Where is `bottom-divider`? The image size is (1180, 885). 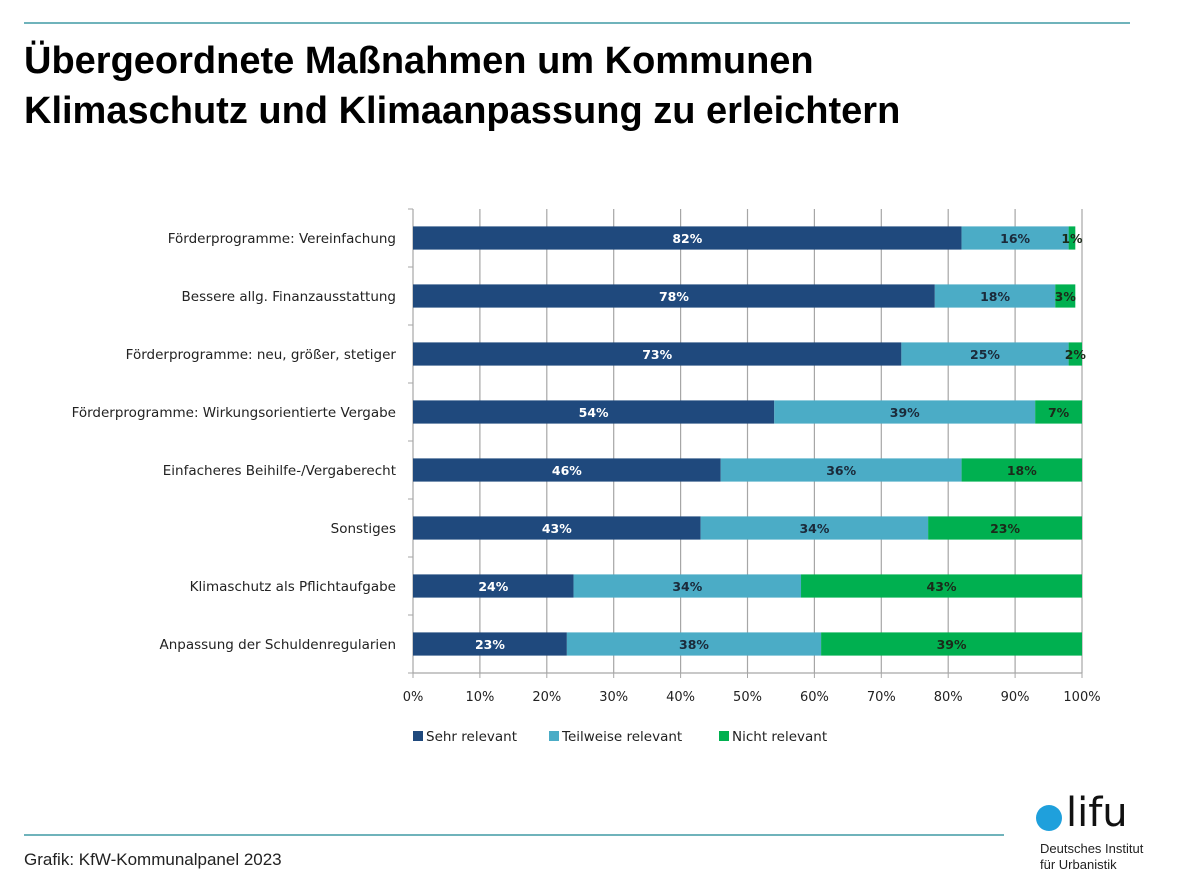 bottom-divider is located at coordinates (514, 835).